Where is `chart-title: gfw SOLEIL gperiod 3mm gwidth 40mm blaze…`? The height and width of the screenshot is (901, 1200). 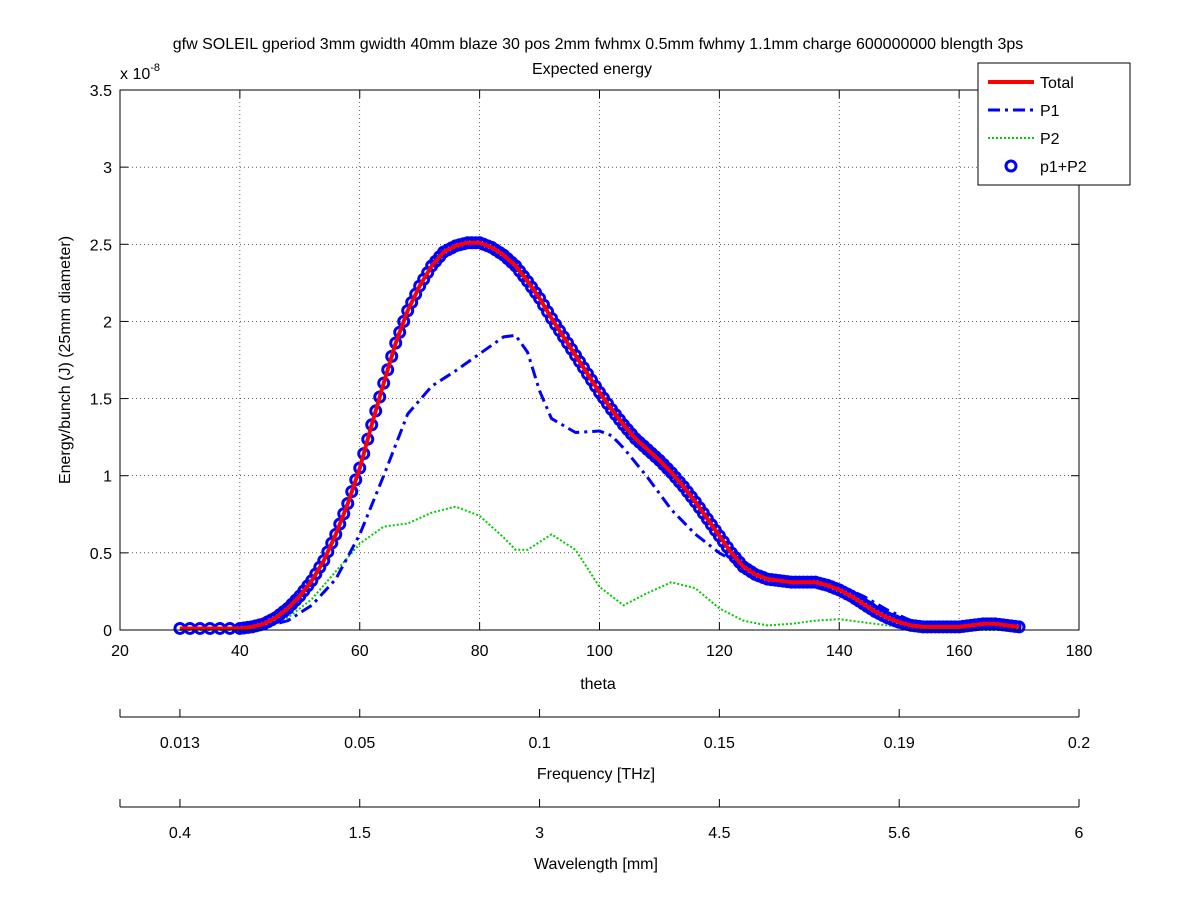 chart-title: gfw SOLEIL gperiod 3mm gwidth 40mm blaze… is located at coordinates (598, 44).